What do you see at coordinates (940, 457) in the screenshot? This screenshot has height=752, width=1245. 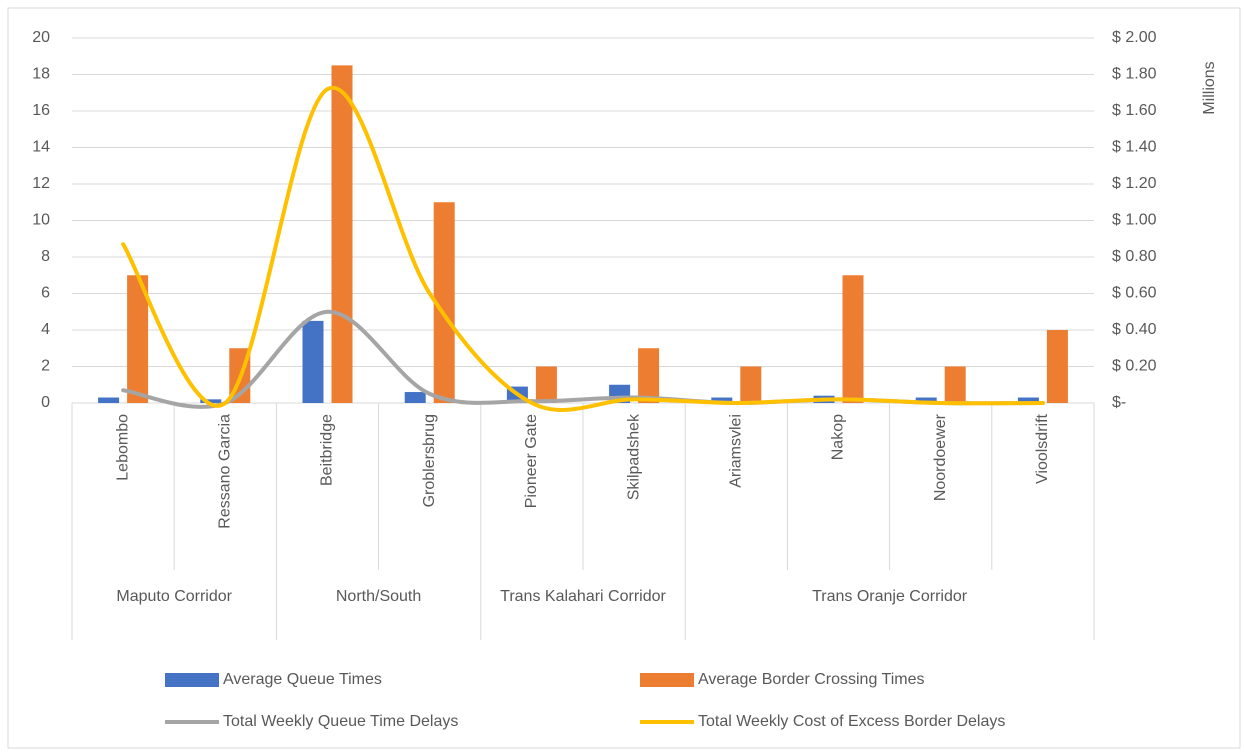 I see `x-tick-label: Noordoewer` at bounding box center [940, 457].